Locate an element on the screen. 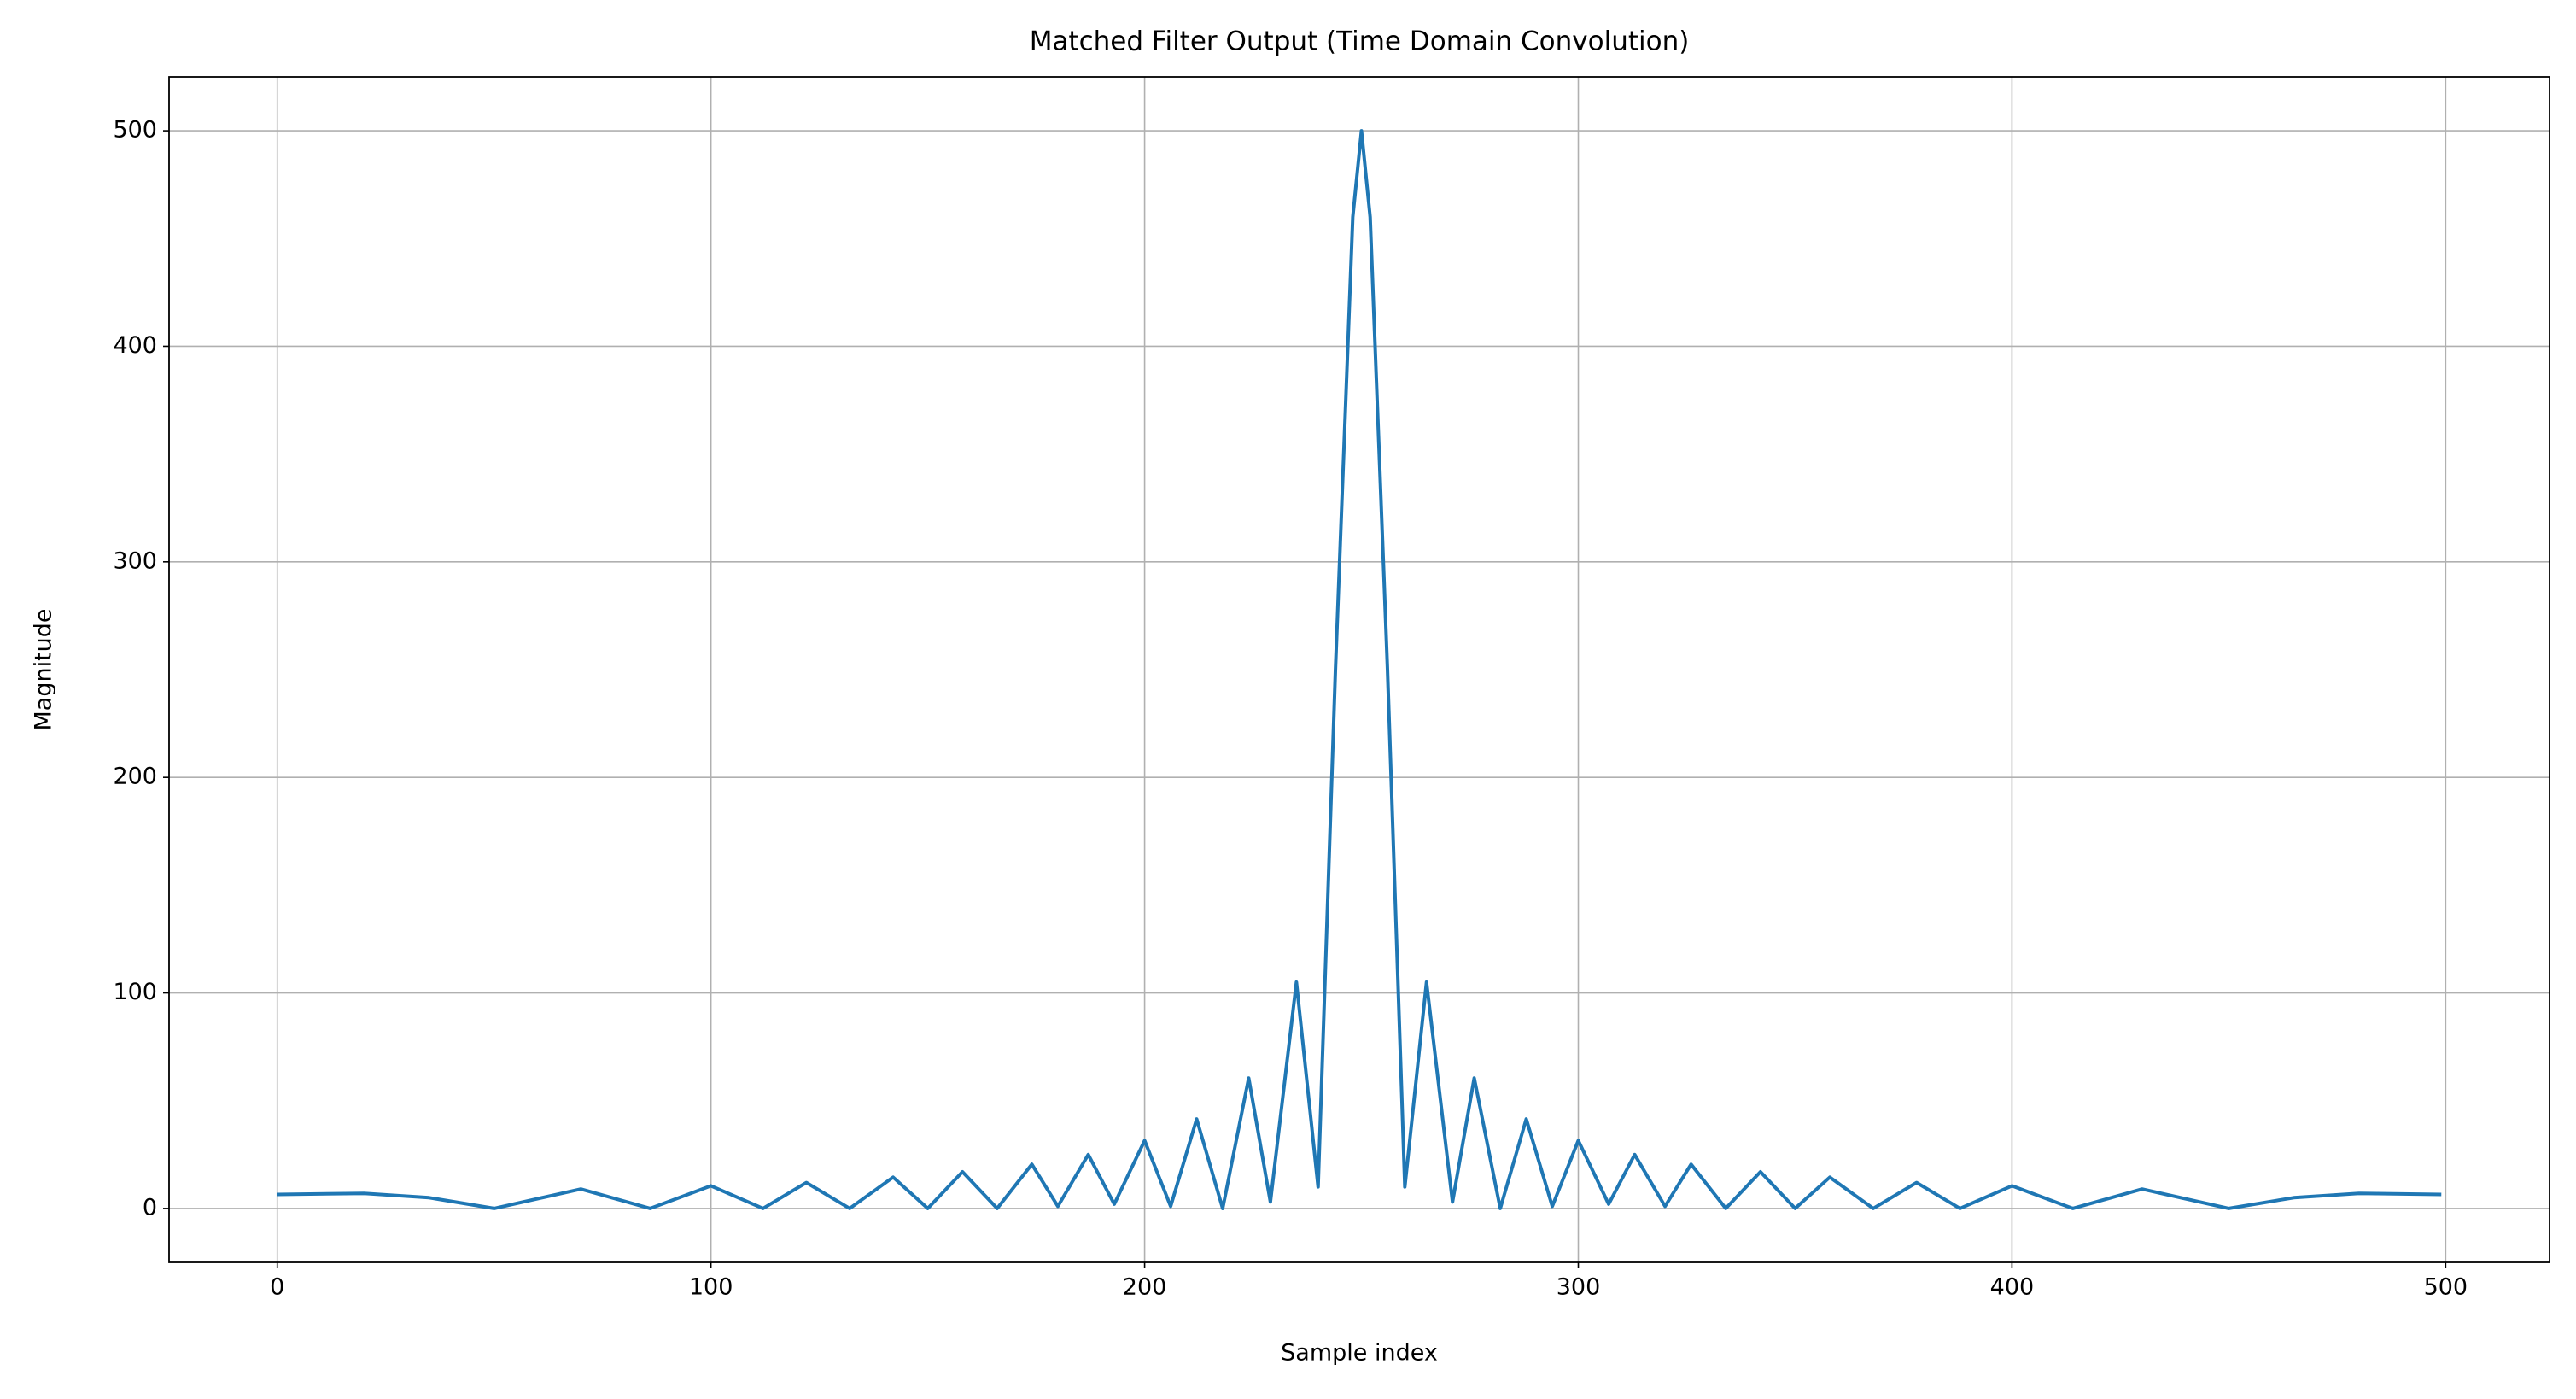  y-tick-label: 400 is located at coordinates (135, 345).